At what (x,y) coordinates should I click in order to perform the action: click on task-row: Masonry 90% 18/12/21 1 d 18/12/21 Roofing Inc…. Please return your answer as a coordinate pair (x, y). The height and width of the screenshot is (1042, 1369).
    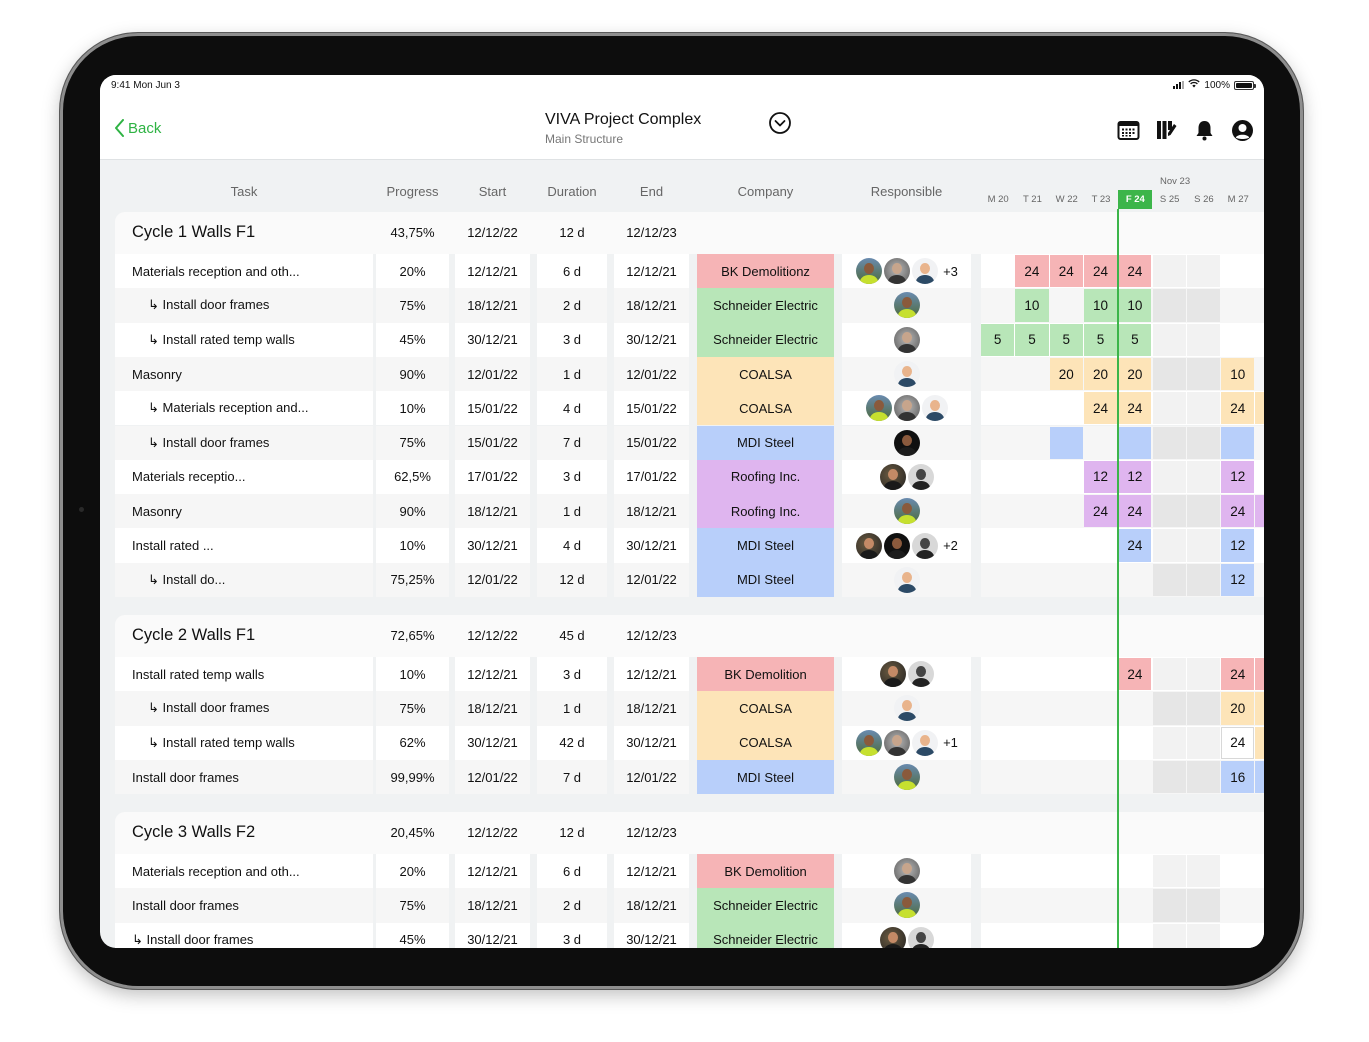
    Looking at the image, I should click on (689, 511).